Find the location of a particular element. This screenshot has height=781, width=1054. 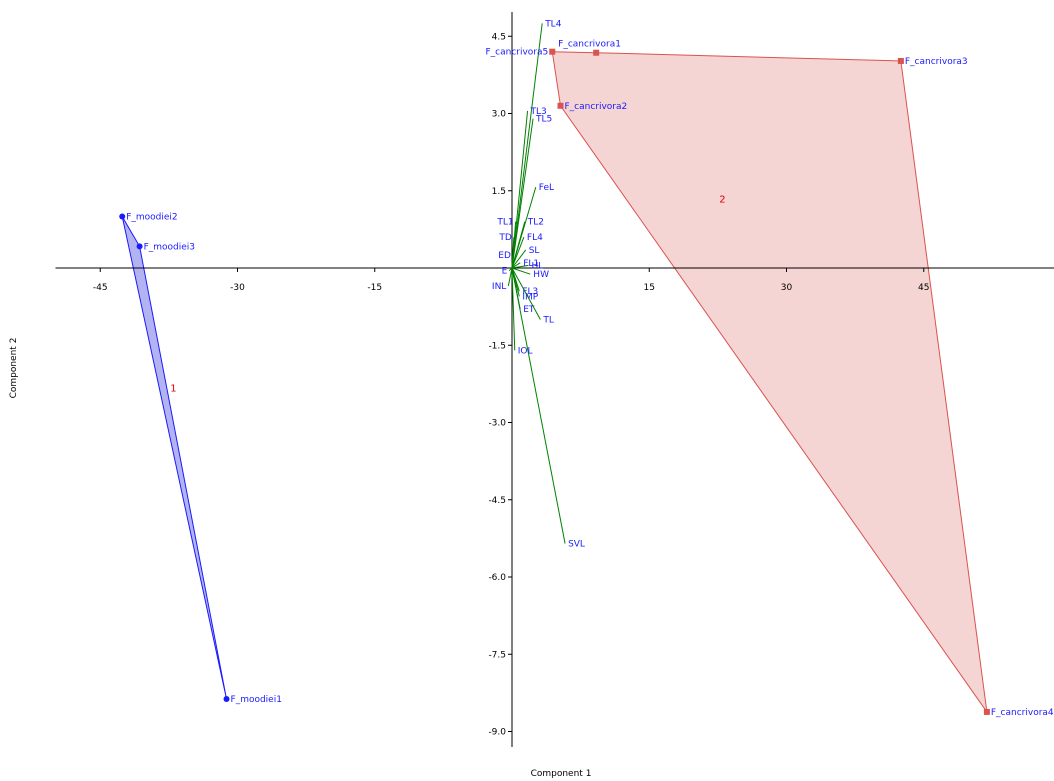

y-axis-title: Component 2 is located at coordinates (14, 368).